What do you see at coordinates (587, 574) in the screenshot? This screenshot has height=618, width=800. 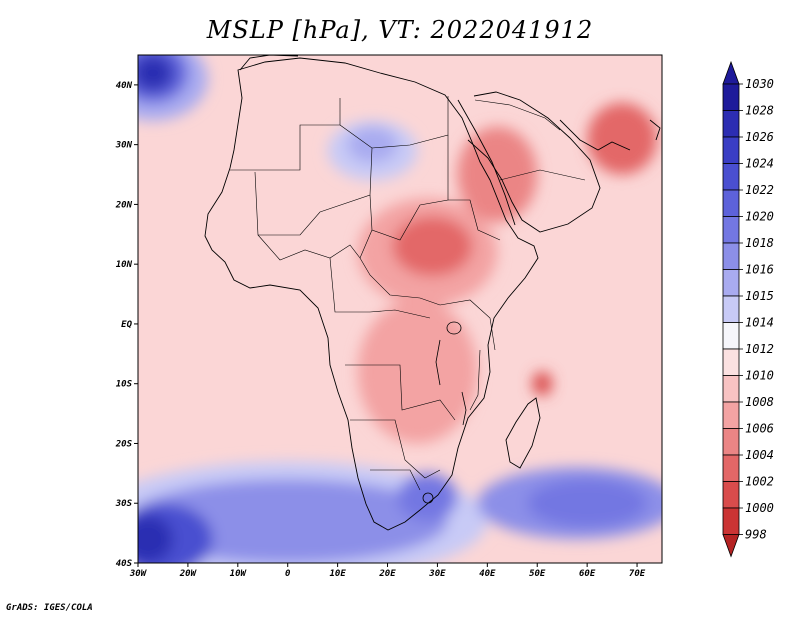 I see `lon-tick-label: 60E` at bounding box center [587, 574].